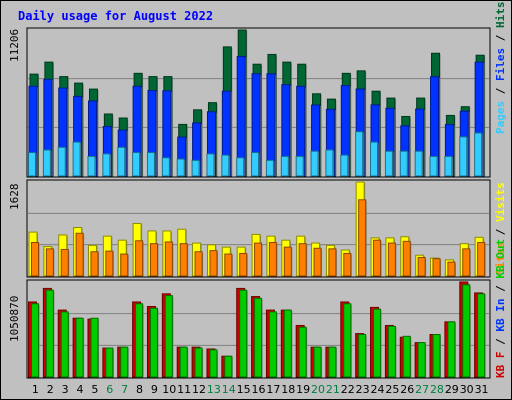 This screenshot has width=512, height=400. What do you see at coordinates (348, 389) in the screenshot?
I see `day-label: 22` at bounding box center [348, 389].